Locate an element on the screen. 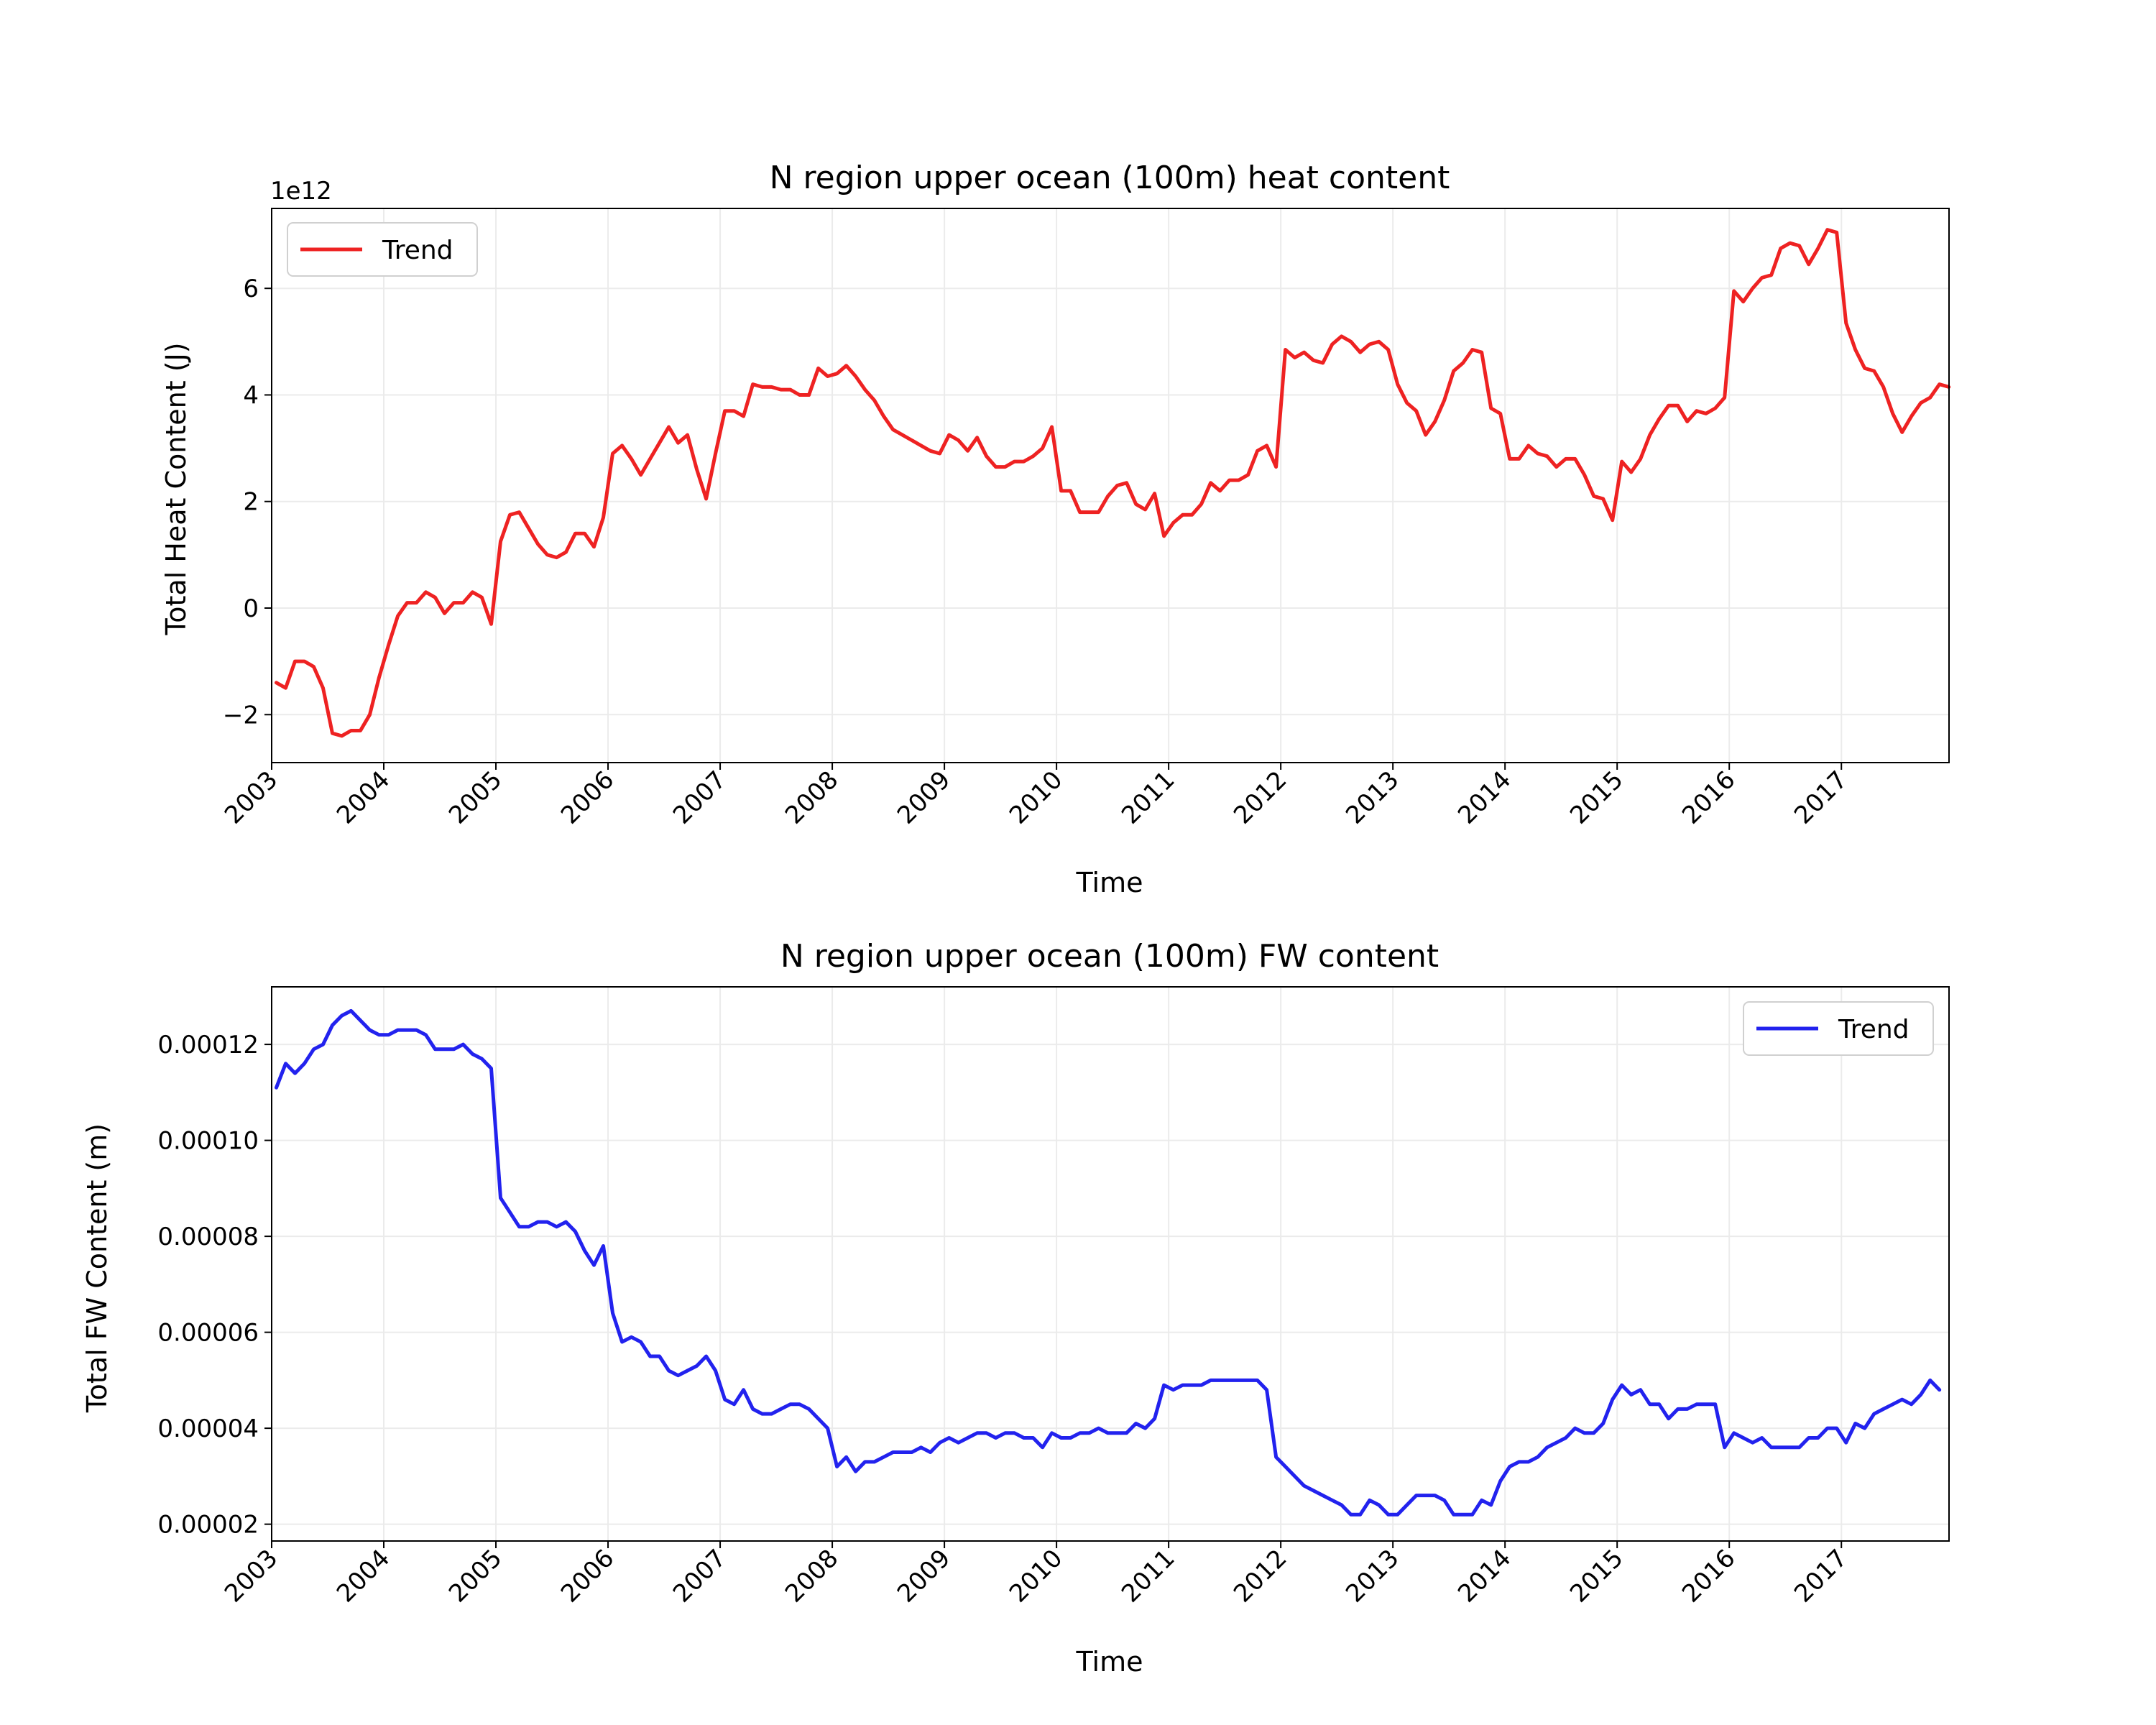 The image size is (2156, 1725). y-offset-label: 1e12 is located at coordinates (301, 191).